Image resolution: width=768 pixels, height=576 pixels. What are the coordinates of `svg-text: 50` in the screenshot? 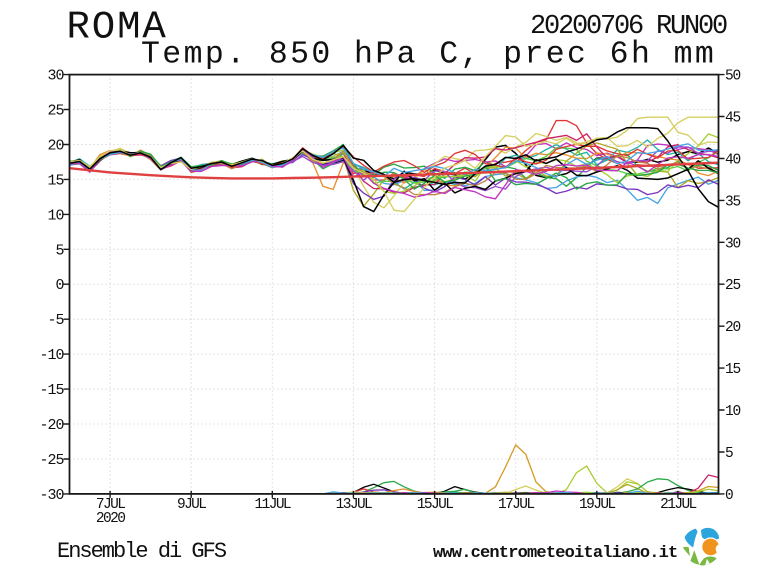 It's located at (733, 77).